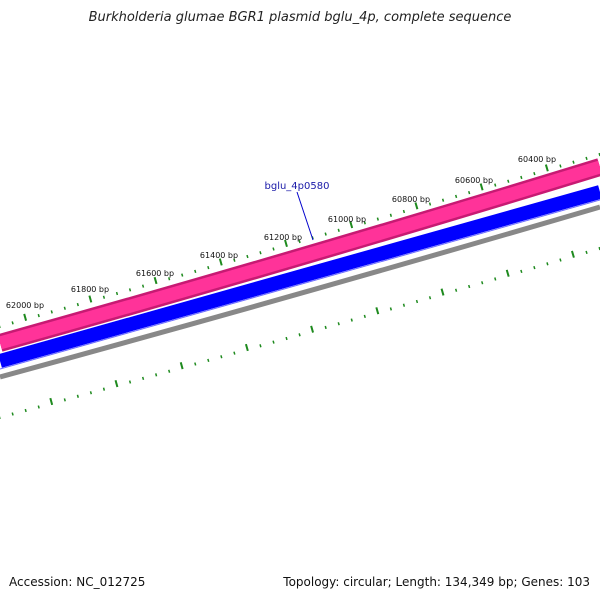 Image resolution: width=600 pixels, height=600 pixels. Describe the element at coordinates (537, 159) in the screenshot. I see `bp-label: 60400 bp` at that location.